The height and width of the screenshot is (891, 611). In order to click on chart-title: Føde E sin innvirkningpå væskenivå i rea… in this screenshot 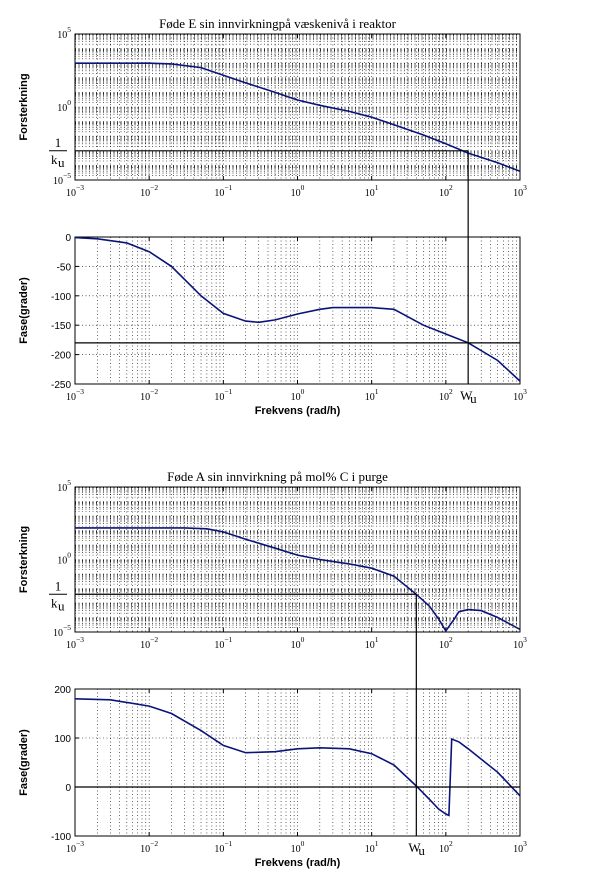, I will do `click(278, 23)`.